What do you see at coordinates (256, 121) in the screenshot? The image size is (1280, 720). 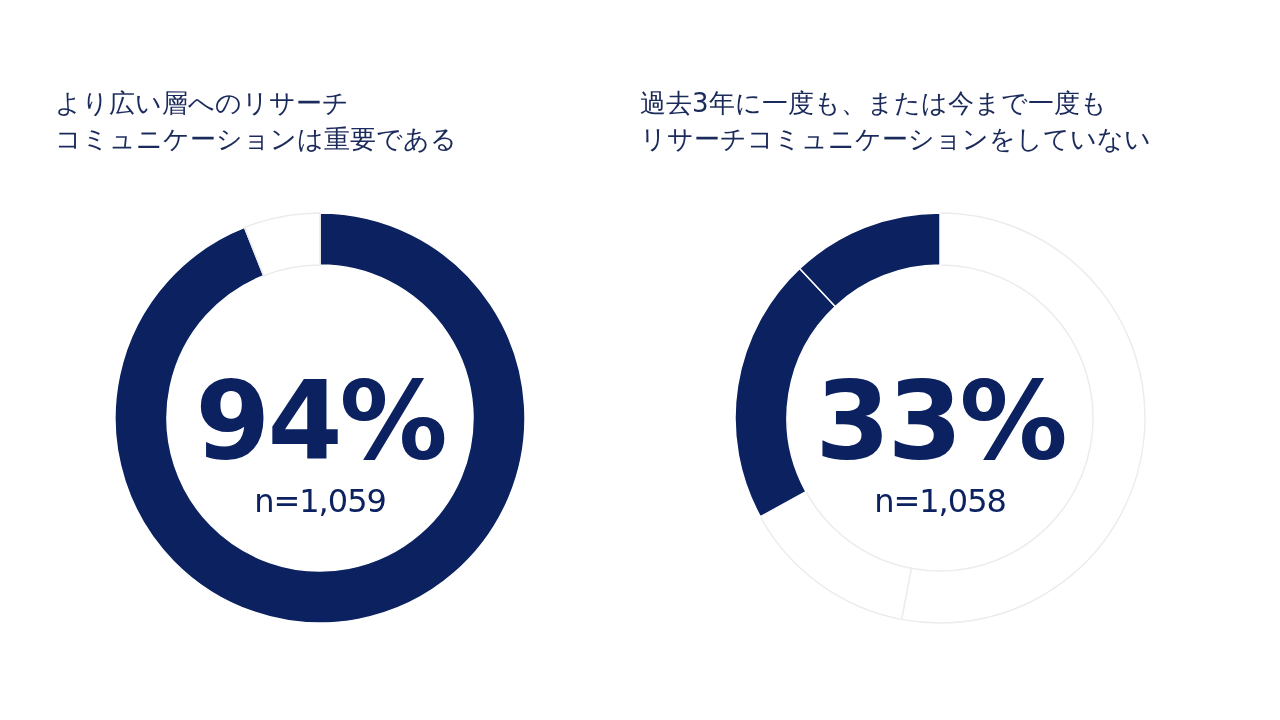 I see `chart-title: より広い層へのリサーチコミュニケーションは重要である` at bounding box center [256, 121].